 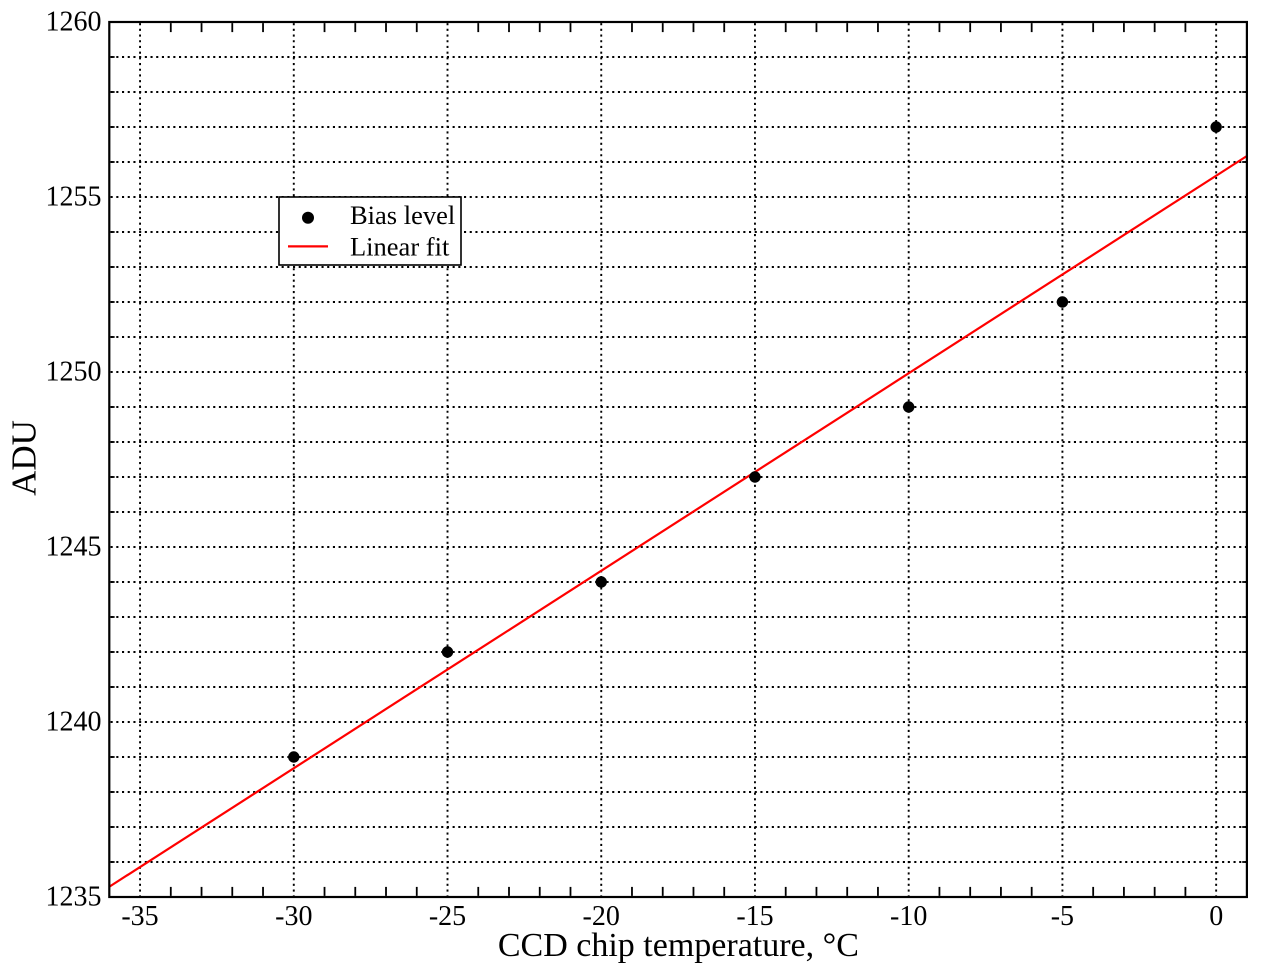 I want to click on svg-text: 1235, so click(x=74, y=896).